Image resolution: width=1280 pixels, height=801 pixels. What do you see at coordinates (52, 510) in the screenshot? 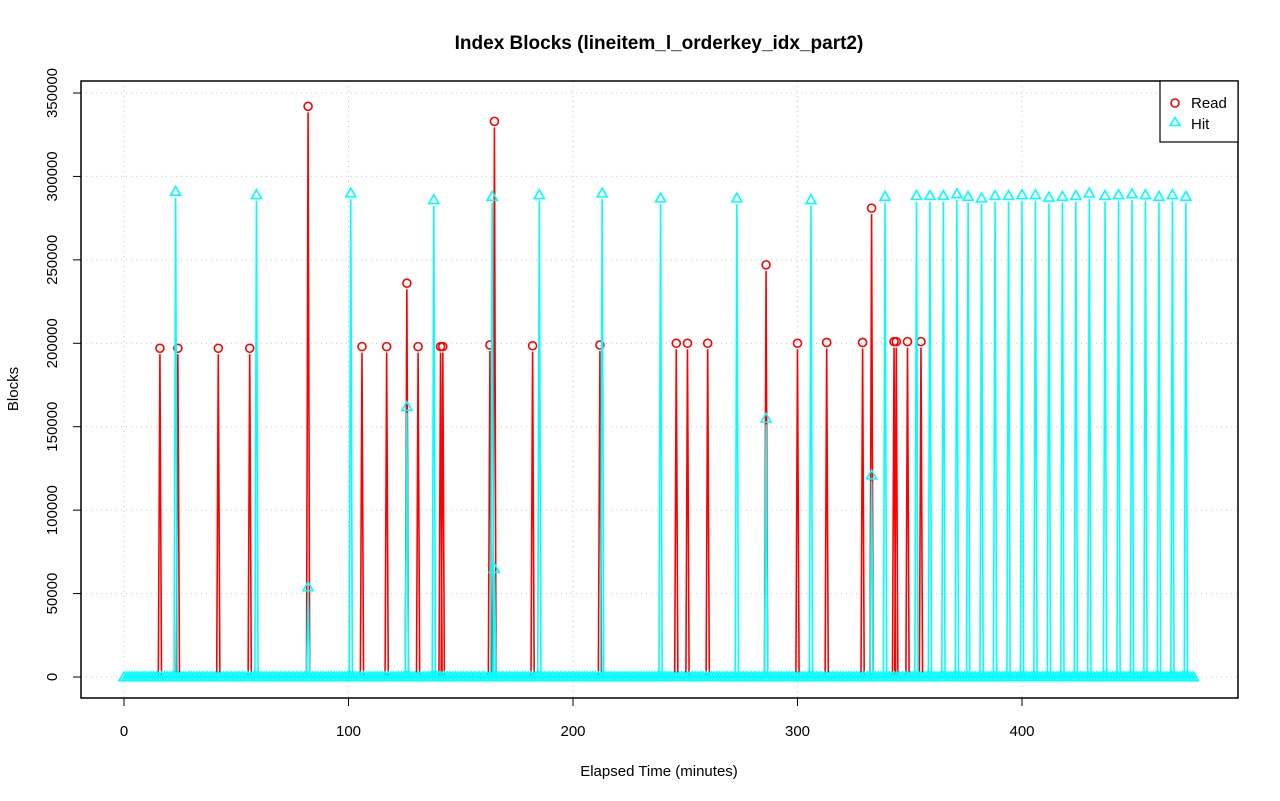
I see `y-tick-label: 100000` at bounding box center [52, 510].